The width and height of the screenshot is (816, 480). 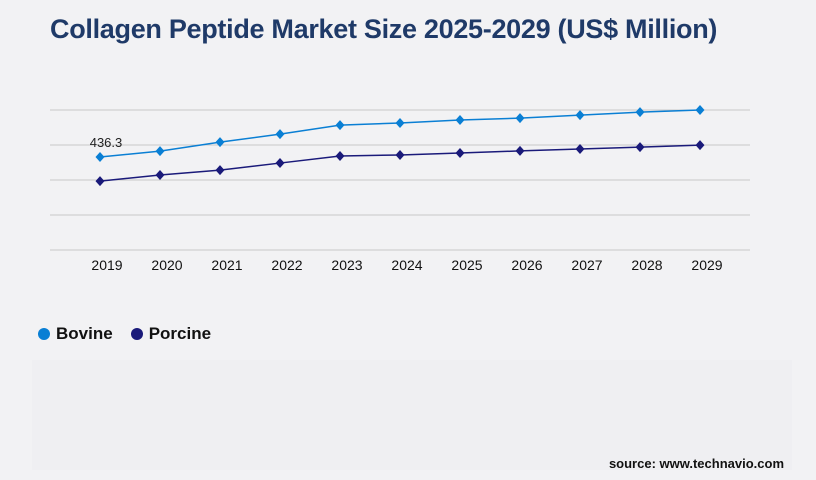 What do you see at coordinates (136, 334) in the screenshot?
I see `porcine-marker-icon` at bounding box center [136, 334].